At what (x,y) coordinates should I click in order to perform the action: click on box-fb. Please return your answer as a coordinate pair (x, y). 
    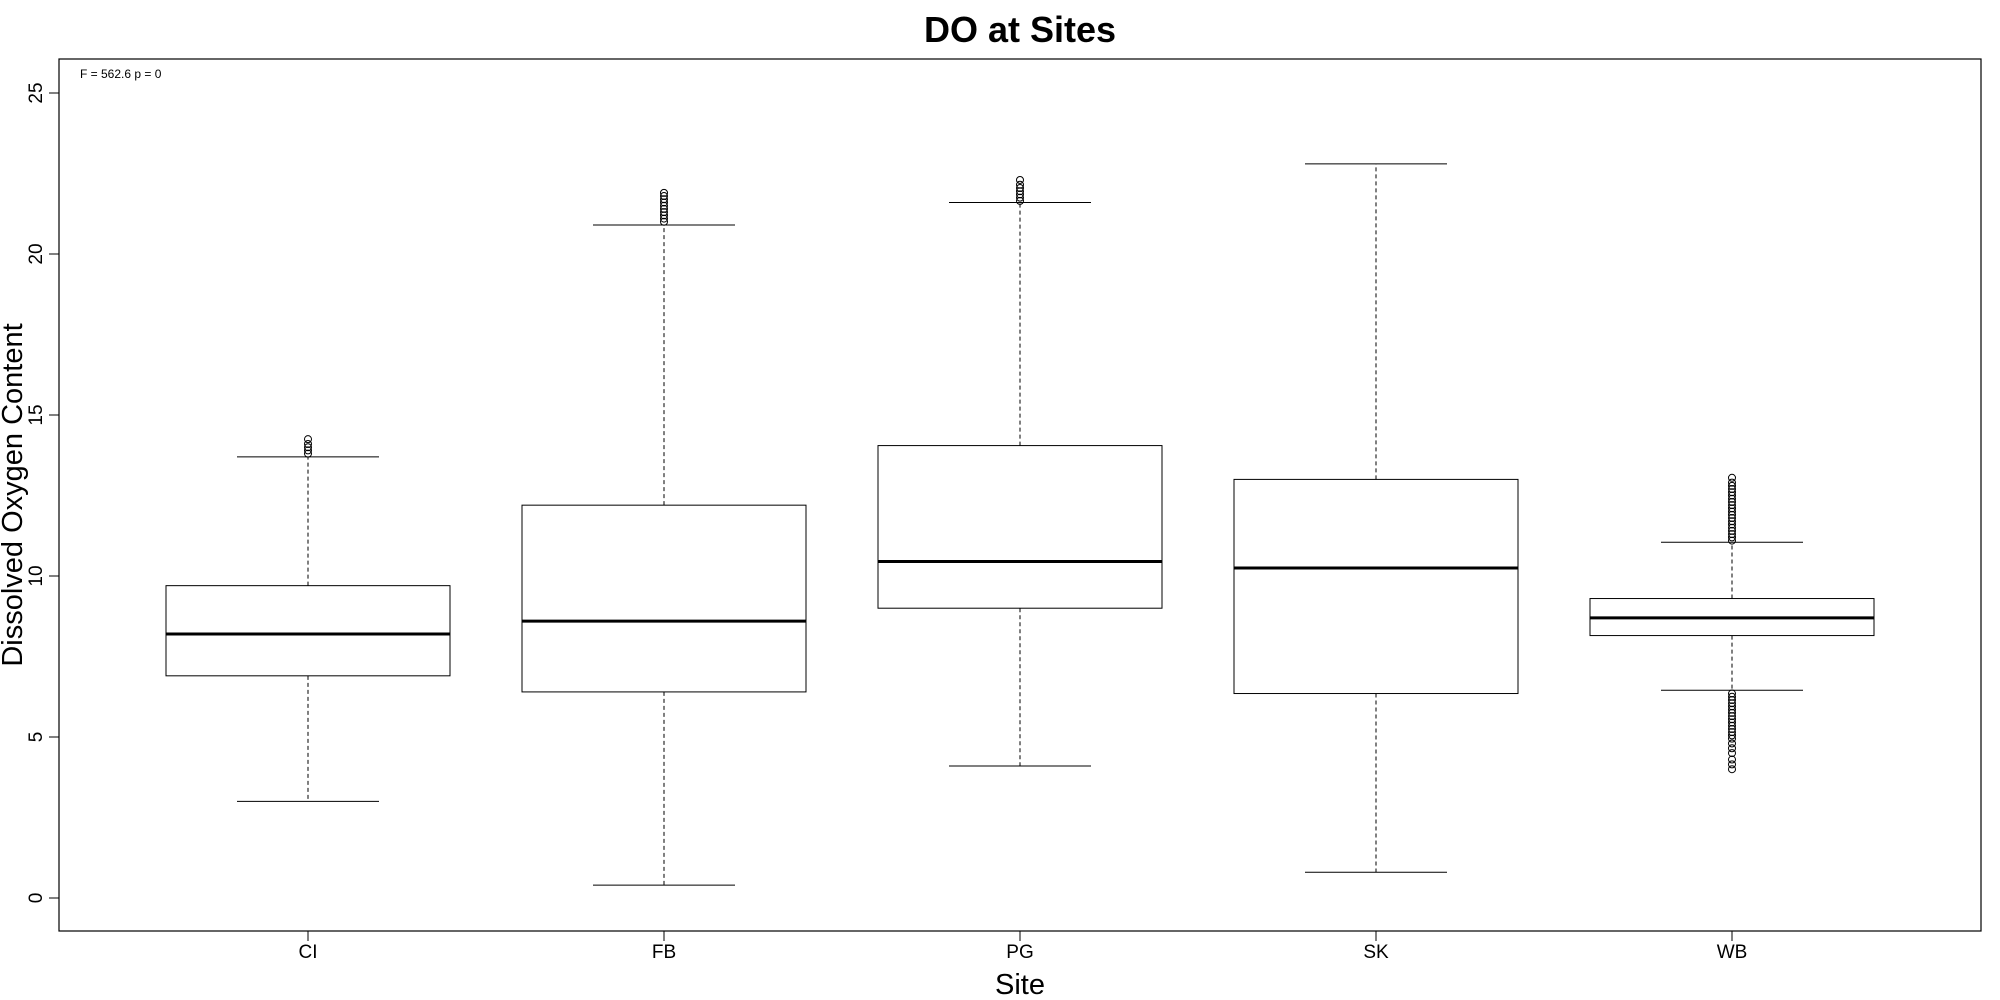
    Looking at the image, I should click on (664, 537).